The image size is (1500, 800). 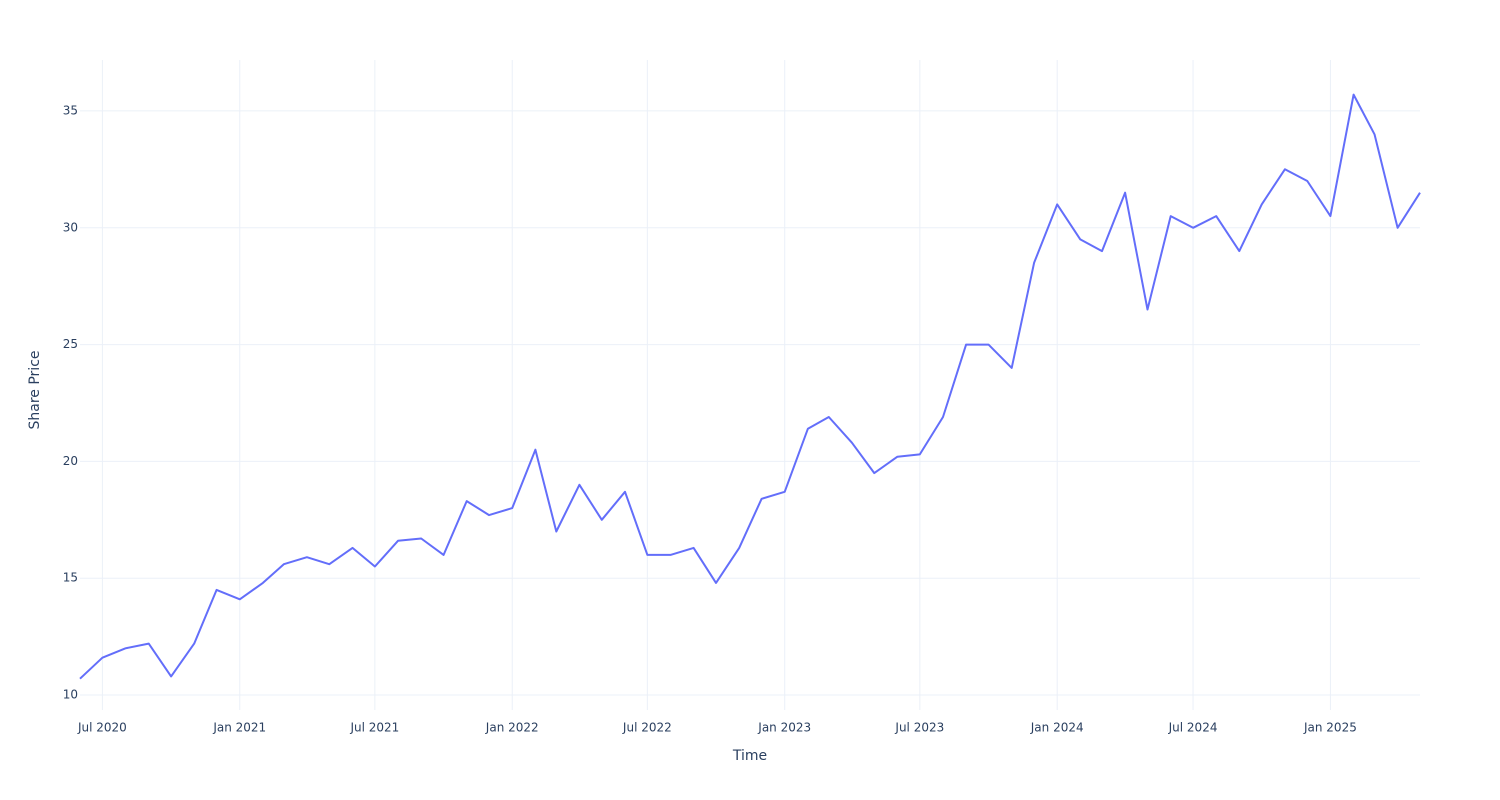 What do you see at coordinates (1330, 728) in the screenshot?
I see `x-tick-label: Jan 2025` at bounding box center [1330, 728].